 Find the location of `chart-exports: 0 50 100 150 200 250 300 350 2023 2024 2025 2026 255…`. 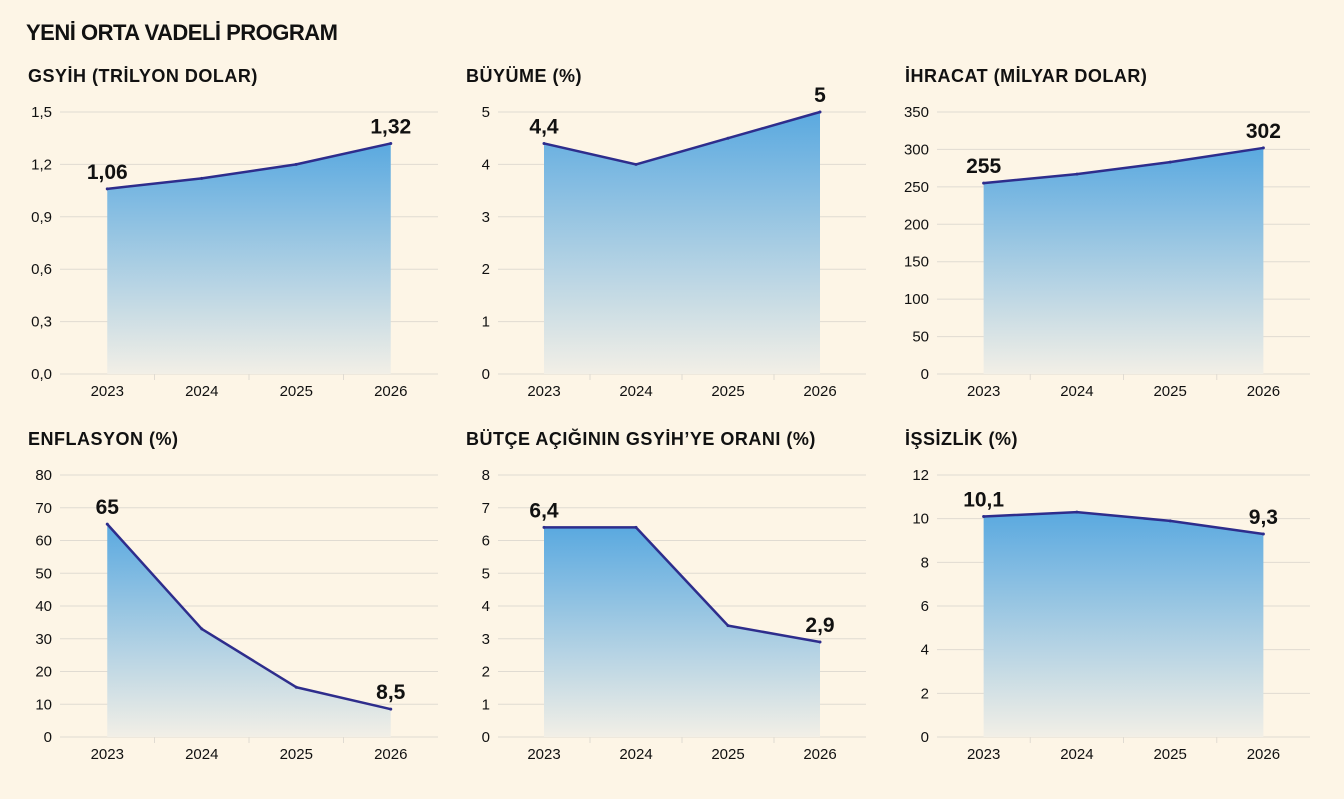

chart-exports: 0 50 100 150 200 250 300 350 2023 2024 2025 2026 255… is located at coordinates (1107, 252).